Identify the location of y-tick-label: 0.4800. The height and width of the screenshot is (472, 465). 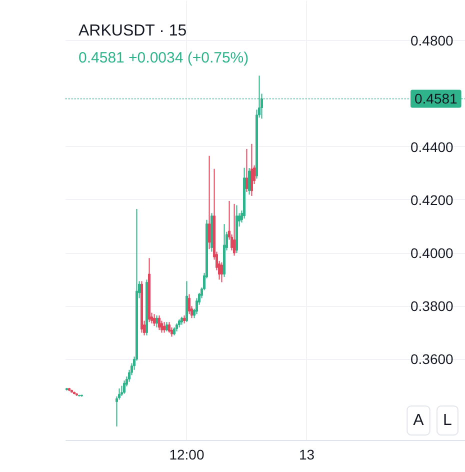
(432, 40).